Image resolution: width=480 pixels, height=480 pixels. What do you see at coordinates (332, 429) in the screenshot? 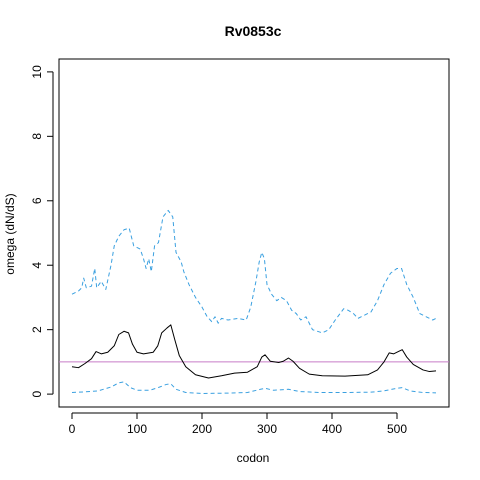
I see `x-tick-label: 400` at bounding box center [332, 429].